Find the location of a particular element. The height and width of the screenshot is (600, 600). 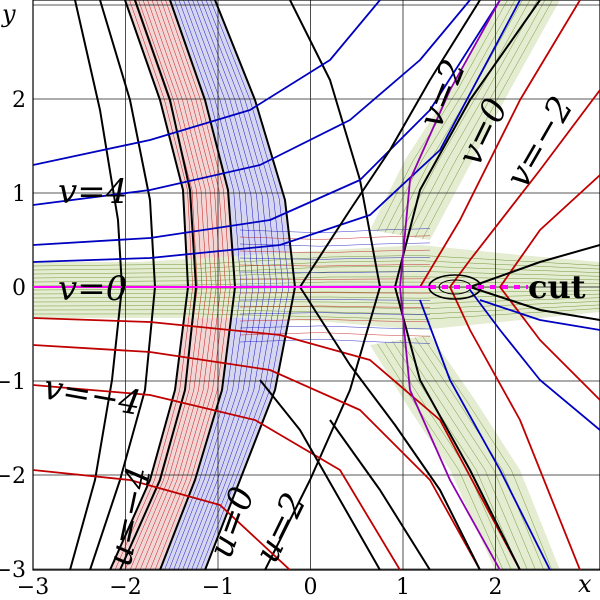

y-tick-label: −3 is located at coordinates (13, 570).